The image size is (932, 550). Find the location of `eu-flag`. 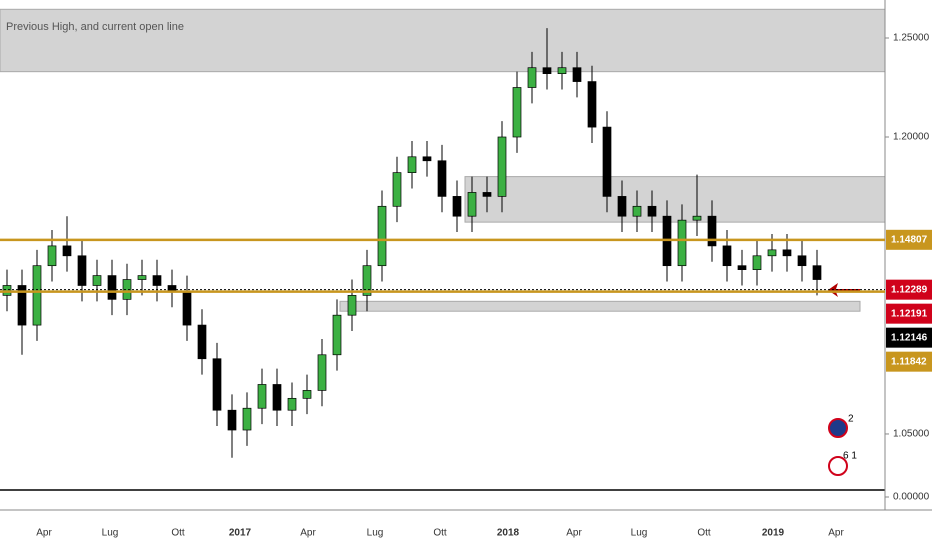

eu-flag is located at coordinates (838, 428).